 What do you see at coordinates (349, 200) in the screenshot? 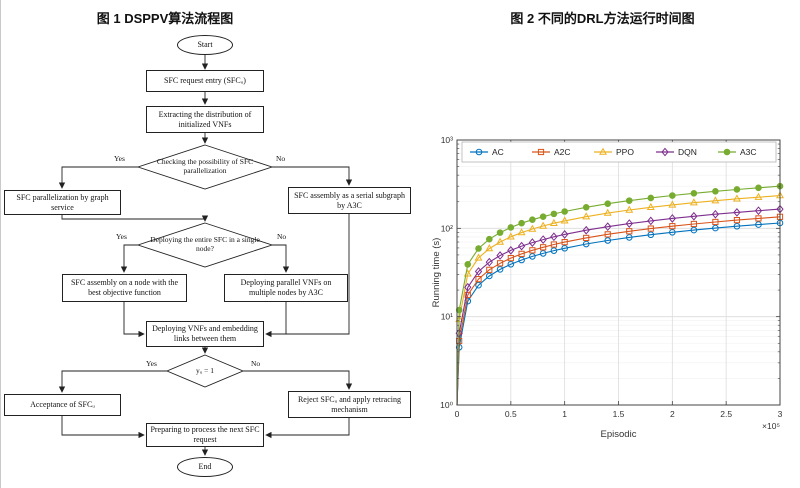
I see `flow-node-serial-assembly: SFC assembly as a serial subgraph by A3C` at bounding box center [349, 200].